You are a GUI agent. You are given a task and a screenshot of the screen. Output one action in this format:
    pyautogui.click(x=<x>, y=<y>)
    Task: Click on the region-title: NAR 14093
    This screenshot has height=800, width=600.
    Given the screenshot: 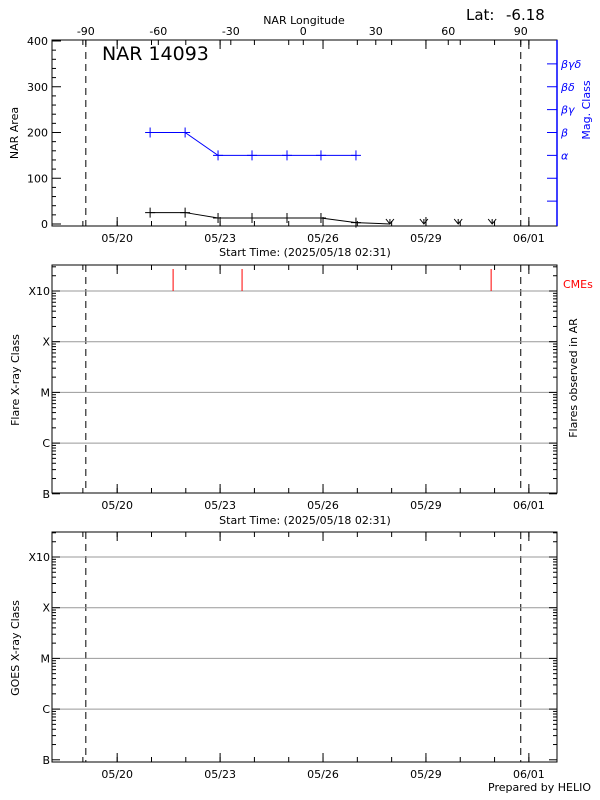 What is the action you would take?
    pyautogui.click(x=155, y=54)
    